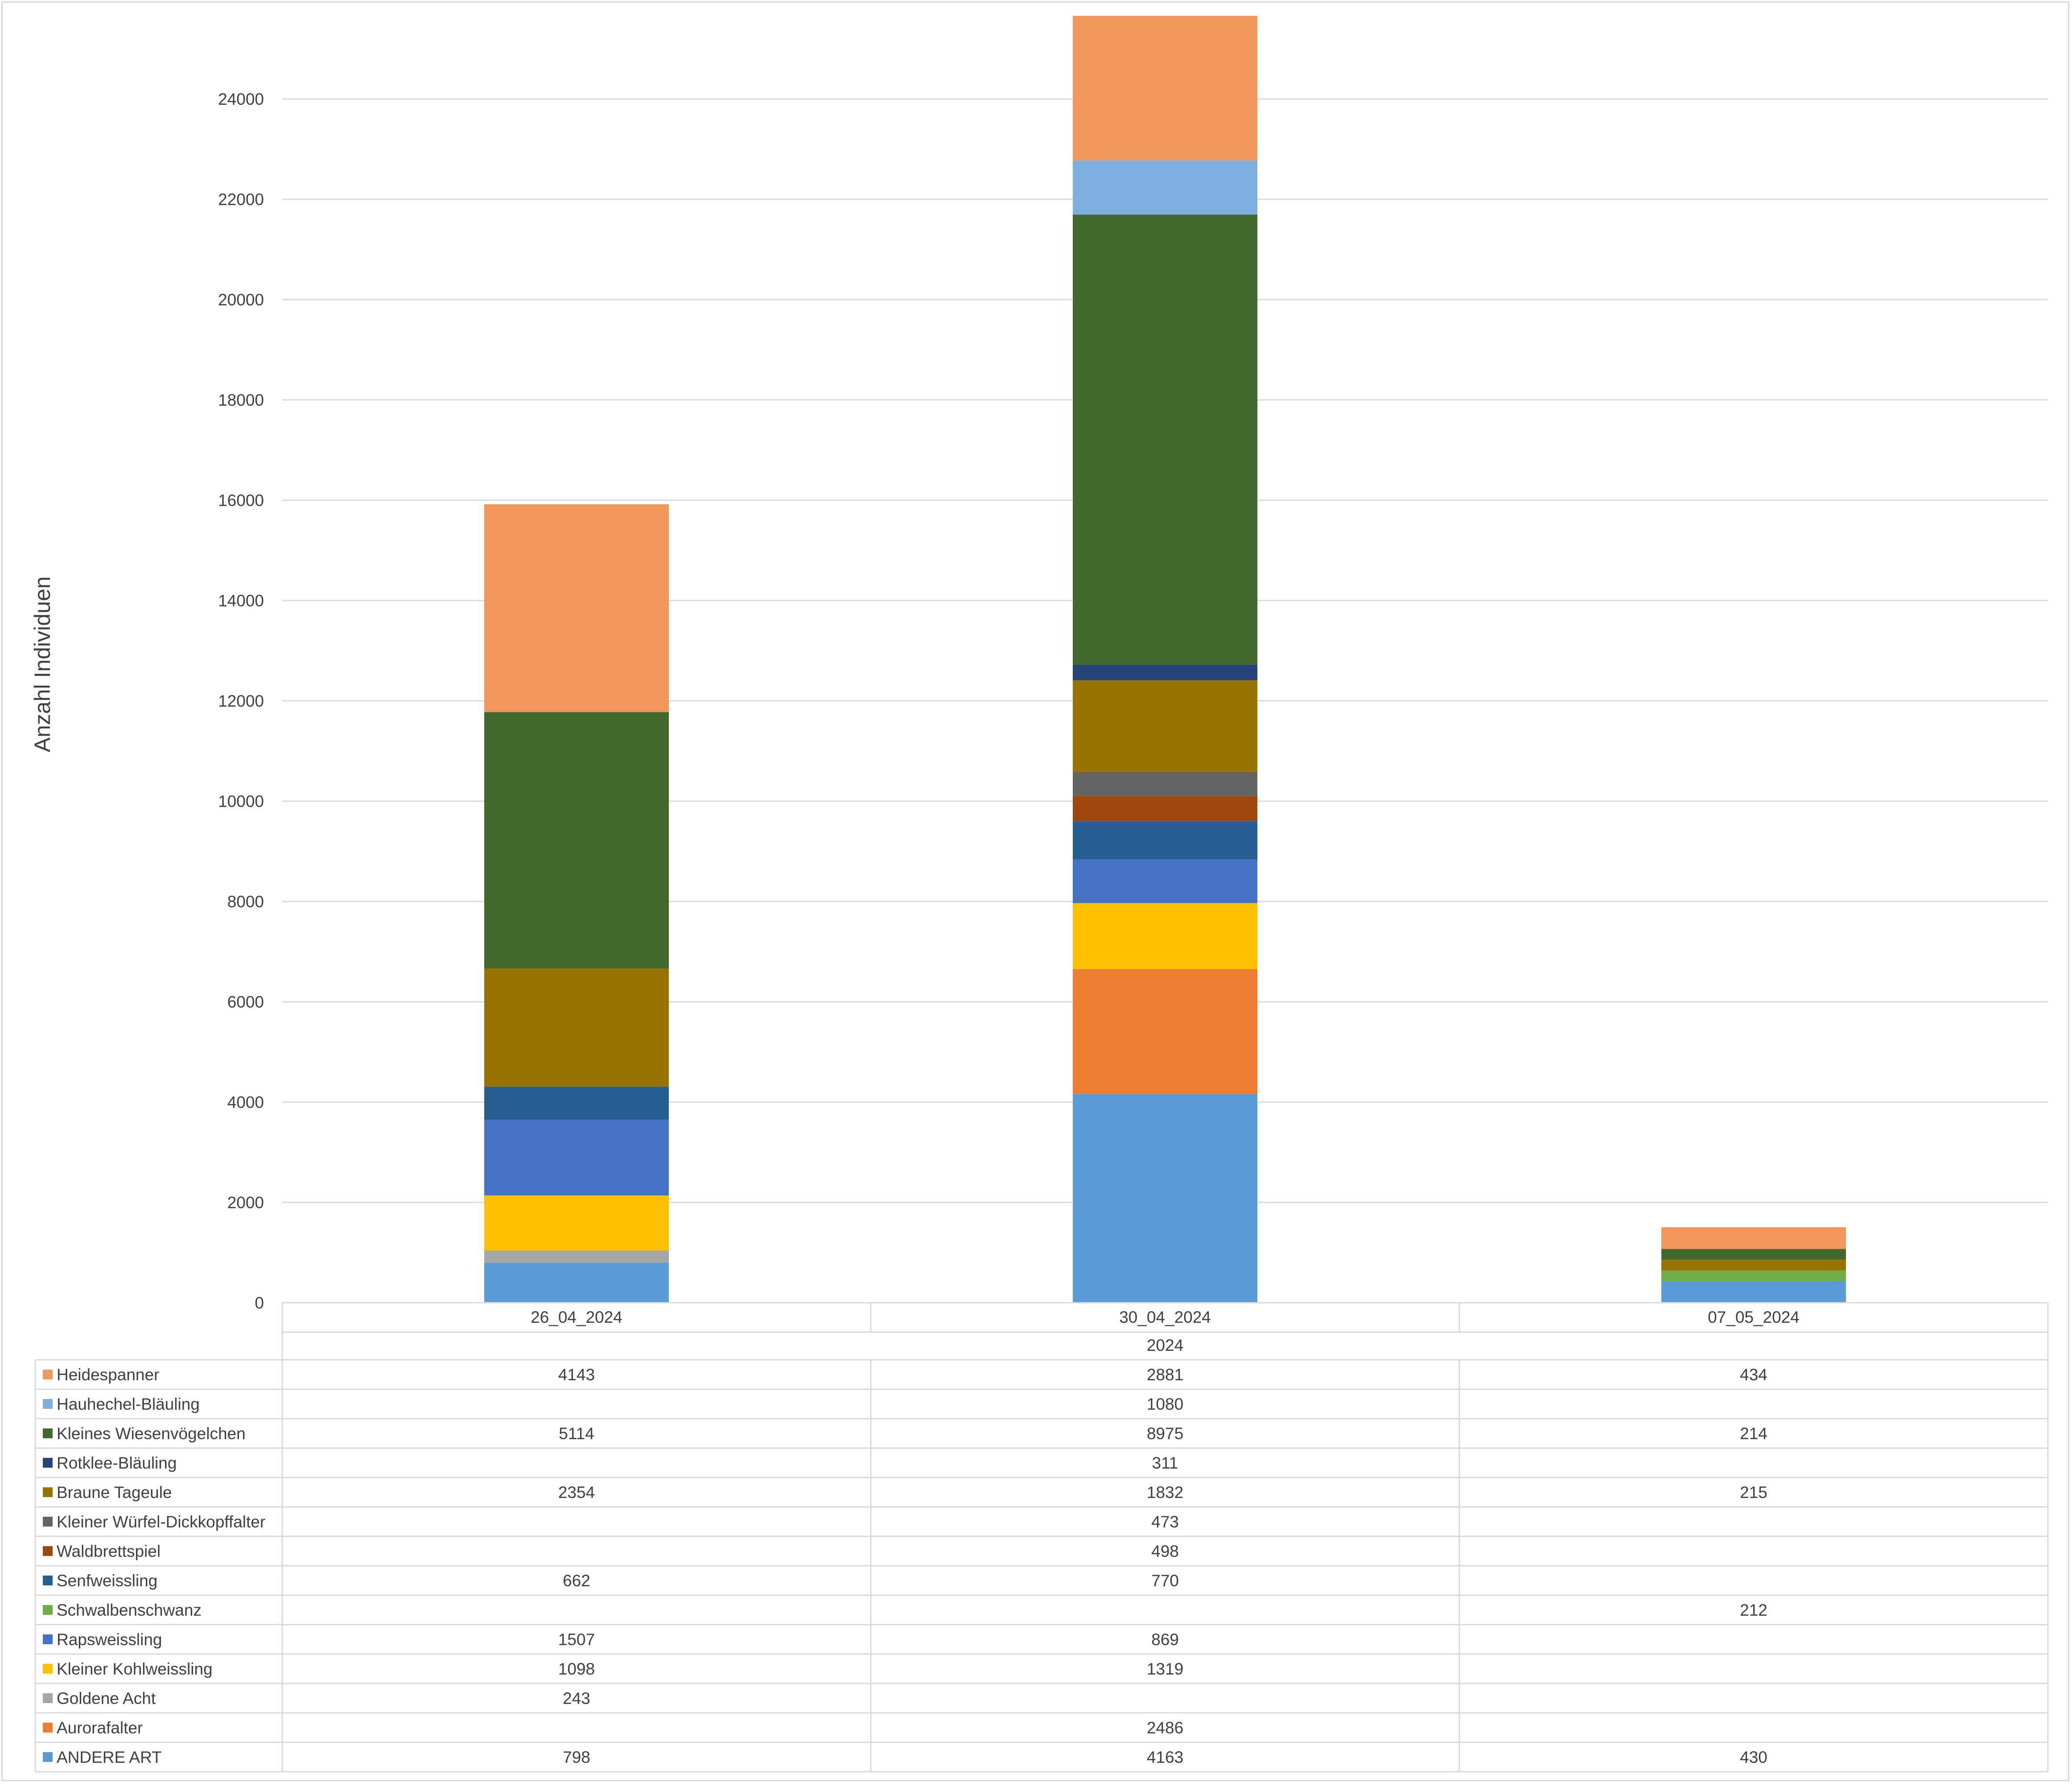 The height and width of the screenshot is (1786, 2072). What do you see at coordinates (1165, 1317) in the screenshot?
I see `x-tick-label: 30_04_2024` at bounding box center [1165, 1317].